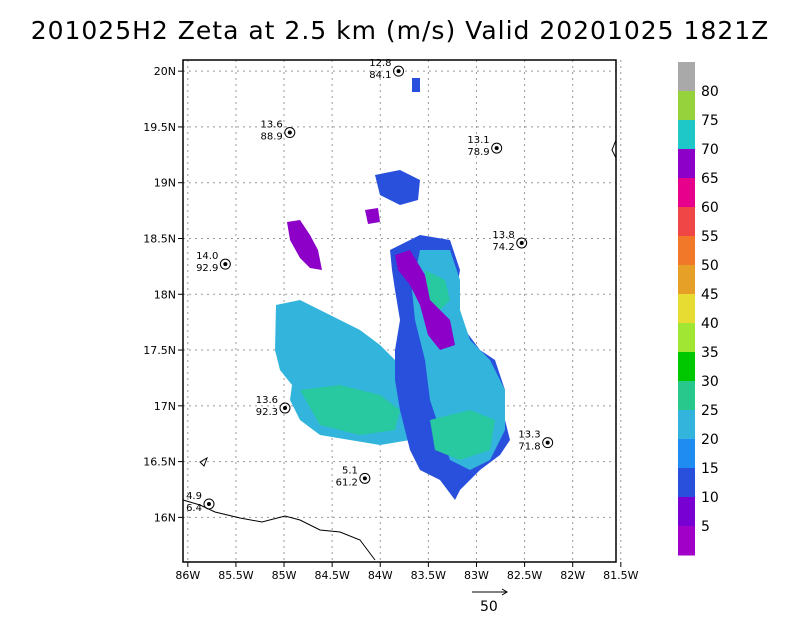 This screenshot has height=618, width=800. What do you see at coordinates (437, 290) in the screenshot?
I see `wind-field-region-teal` at bounding box center [437, 290].